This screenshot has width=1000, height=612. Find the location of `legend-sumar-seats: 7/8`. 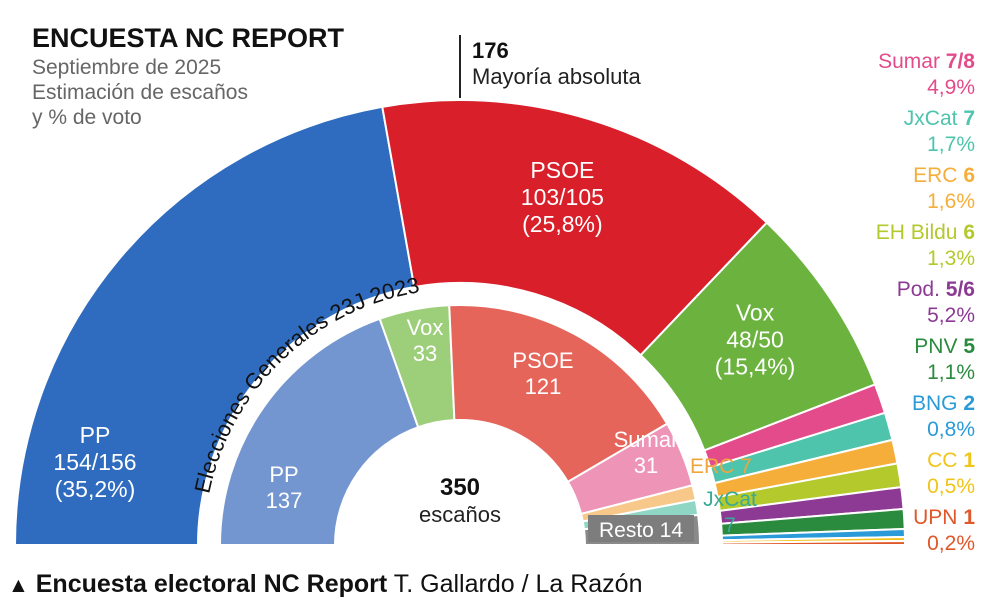

legend-sumar-seats: 7/8 is located at coordinates (961, 61).